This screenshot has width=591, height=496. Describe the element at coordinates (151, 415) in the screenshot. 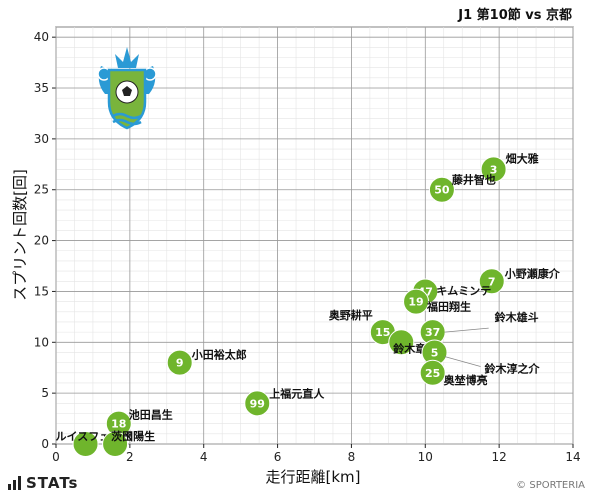

I see `point-label: 池田昌生` at that location.